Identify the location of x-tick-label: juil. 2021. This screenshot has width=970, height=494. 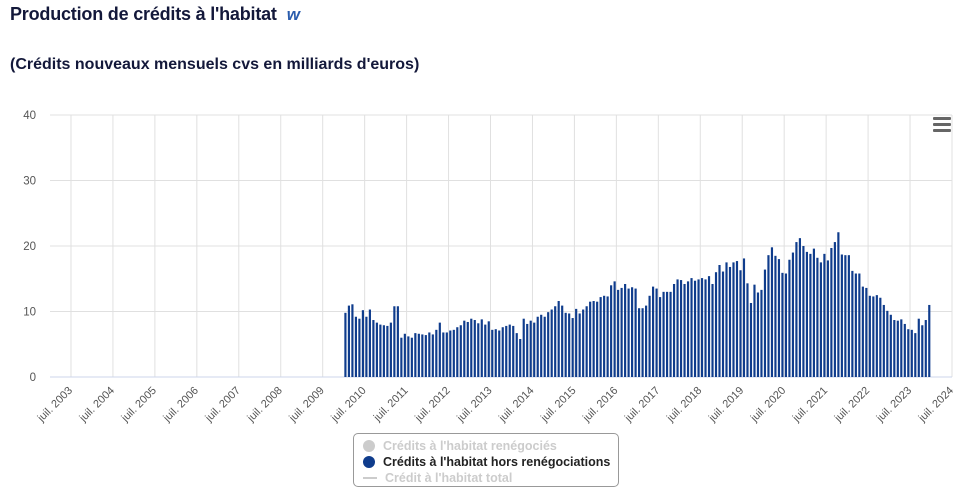
(810, 405).